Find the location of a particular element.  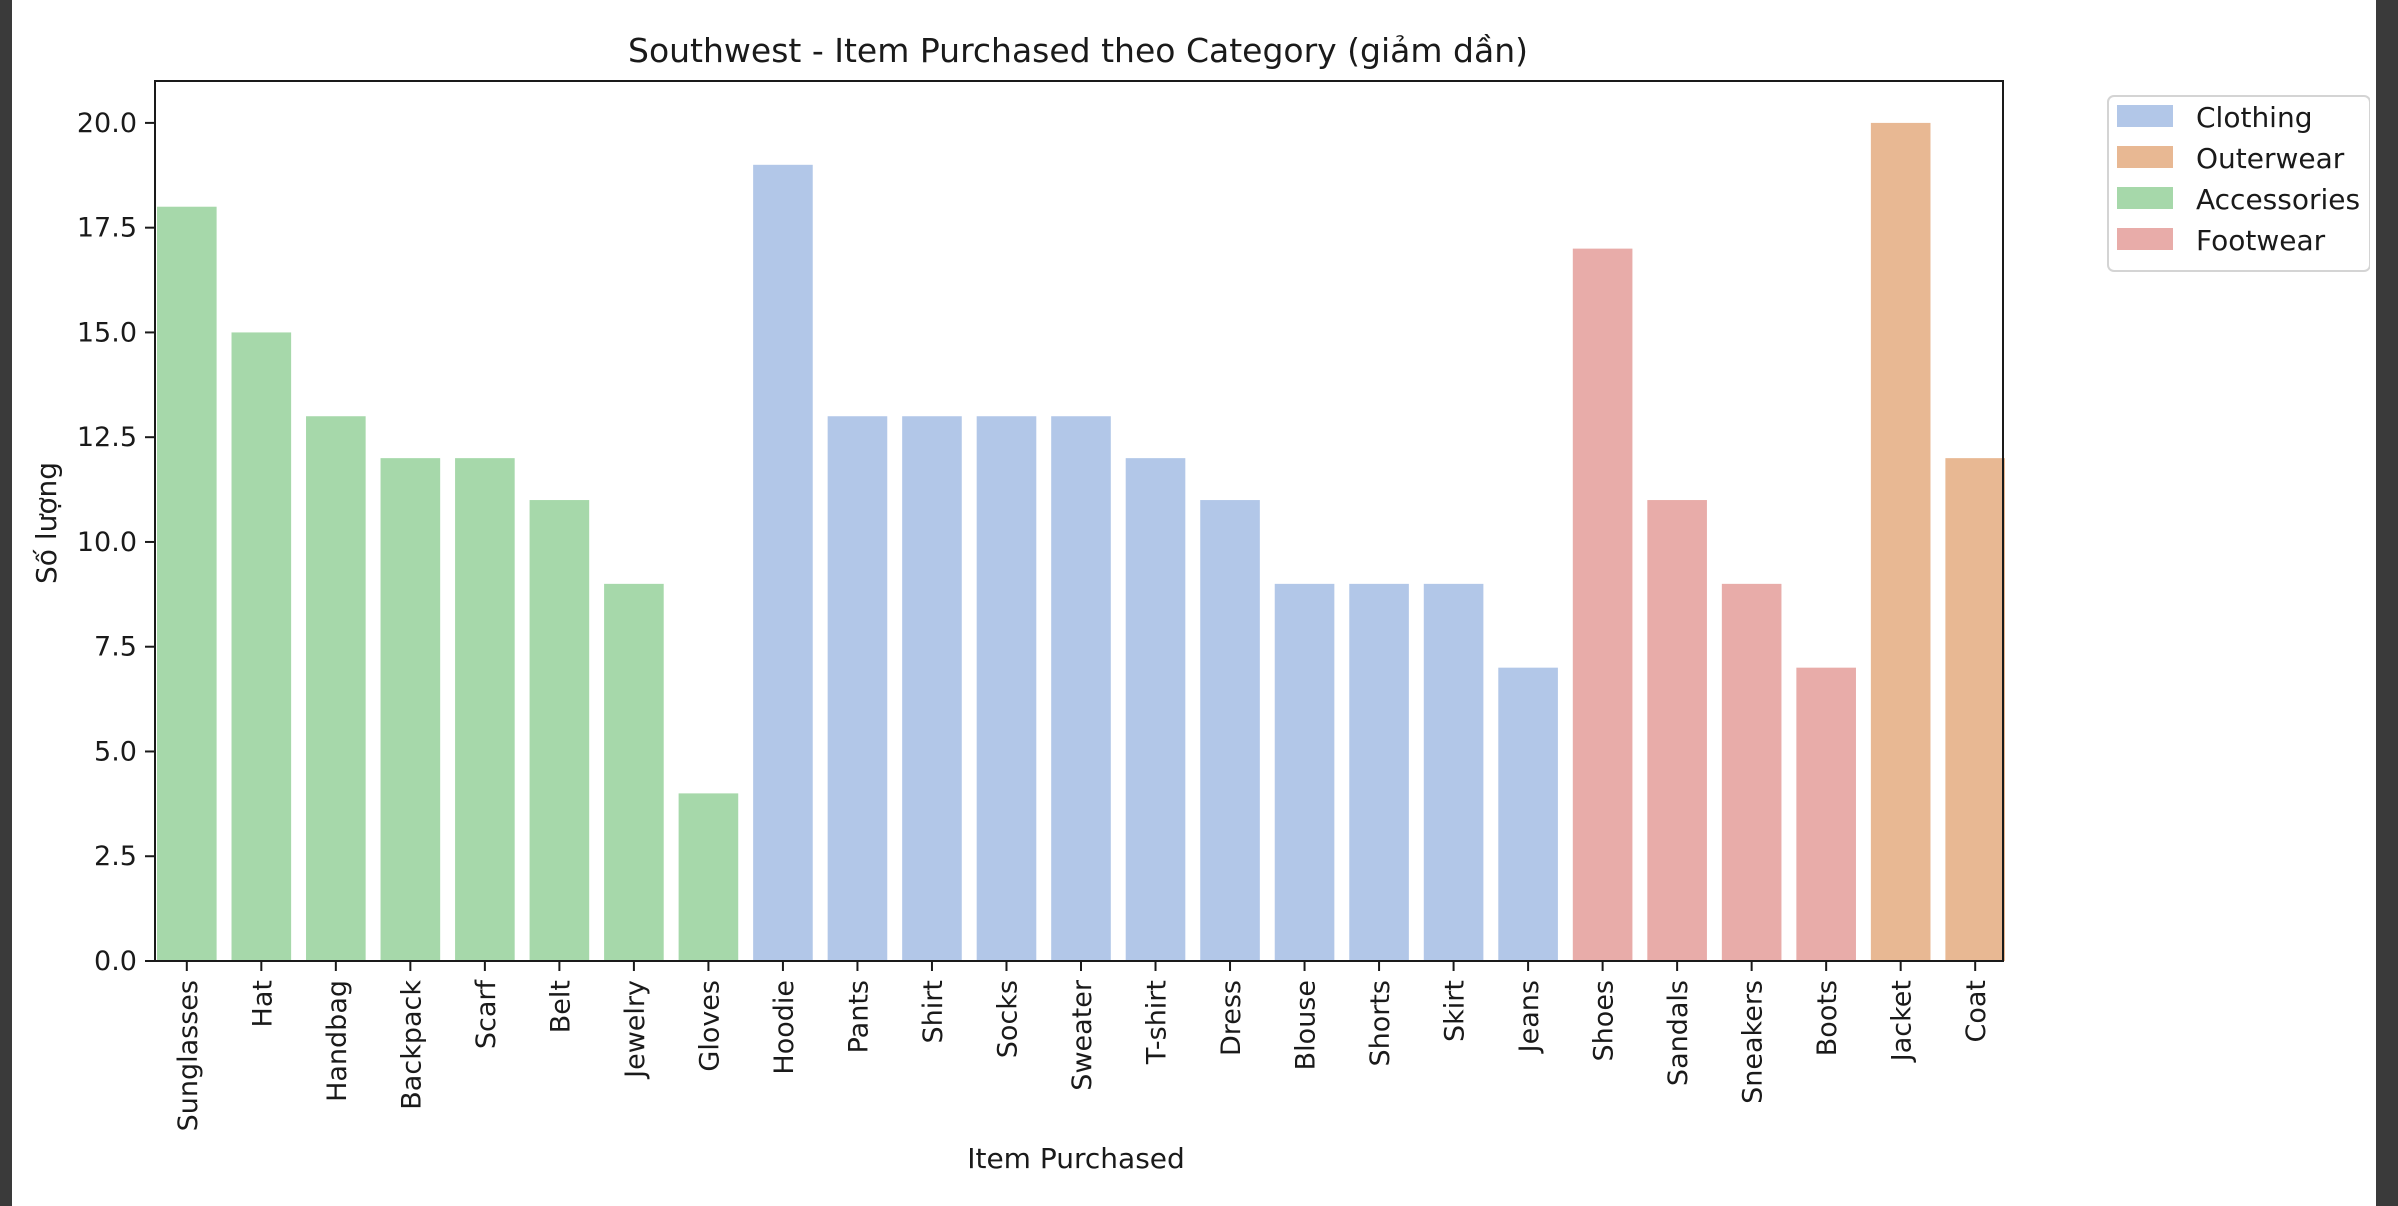

x-tick-label: Boots is located at coordinates (1827, 1018).